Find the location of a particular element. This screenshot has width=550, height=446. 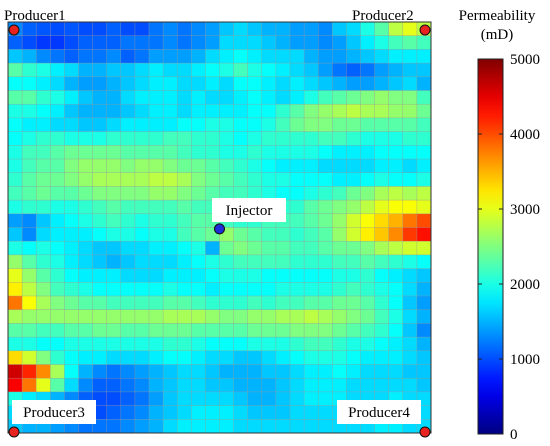

colorbar-title-line2: (mD) is located at coordinates (497, 35).